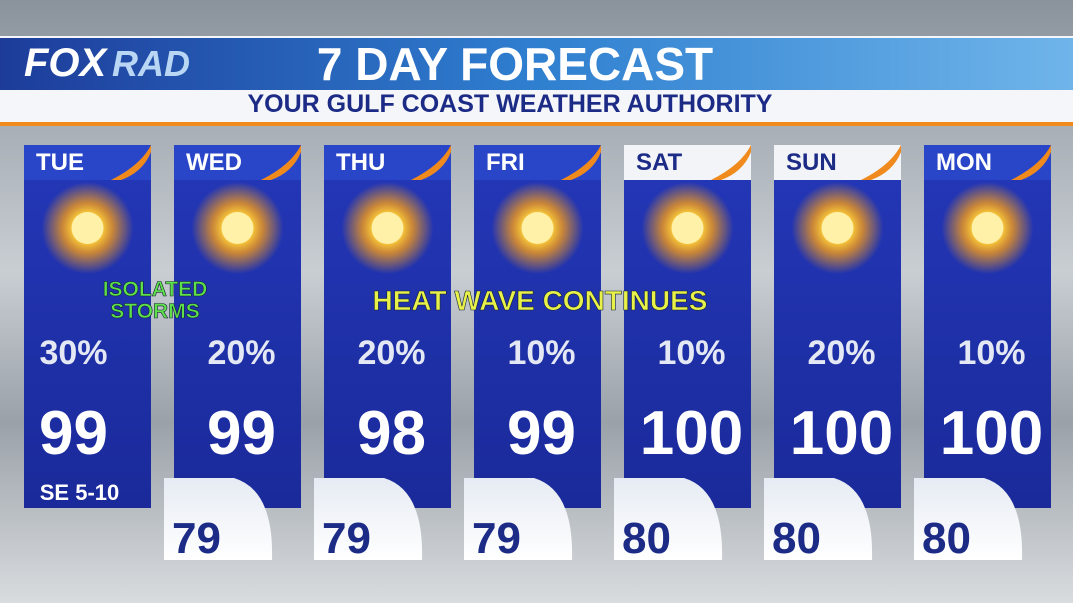  What do you see at coordinates (214, 162) in the screenshot?
I see `day-name: WED` at bounding box center [214, 162].